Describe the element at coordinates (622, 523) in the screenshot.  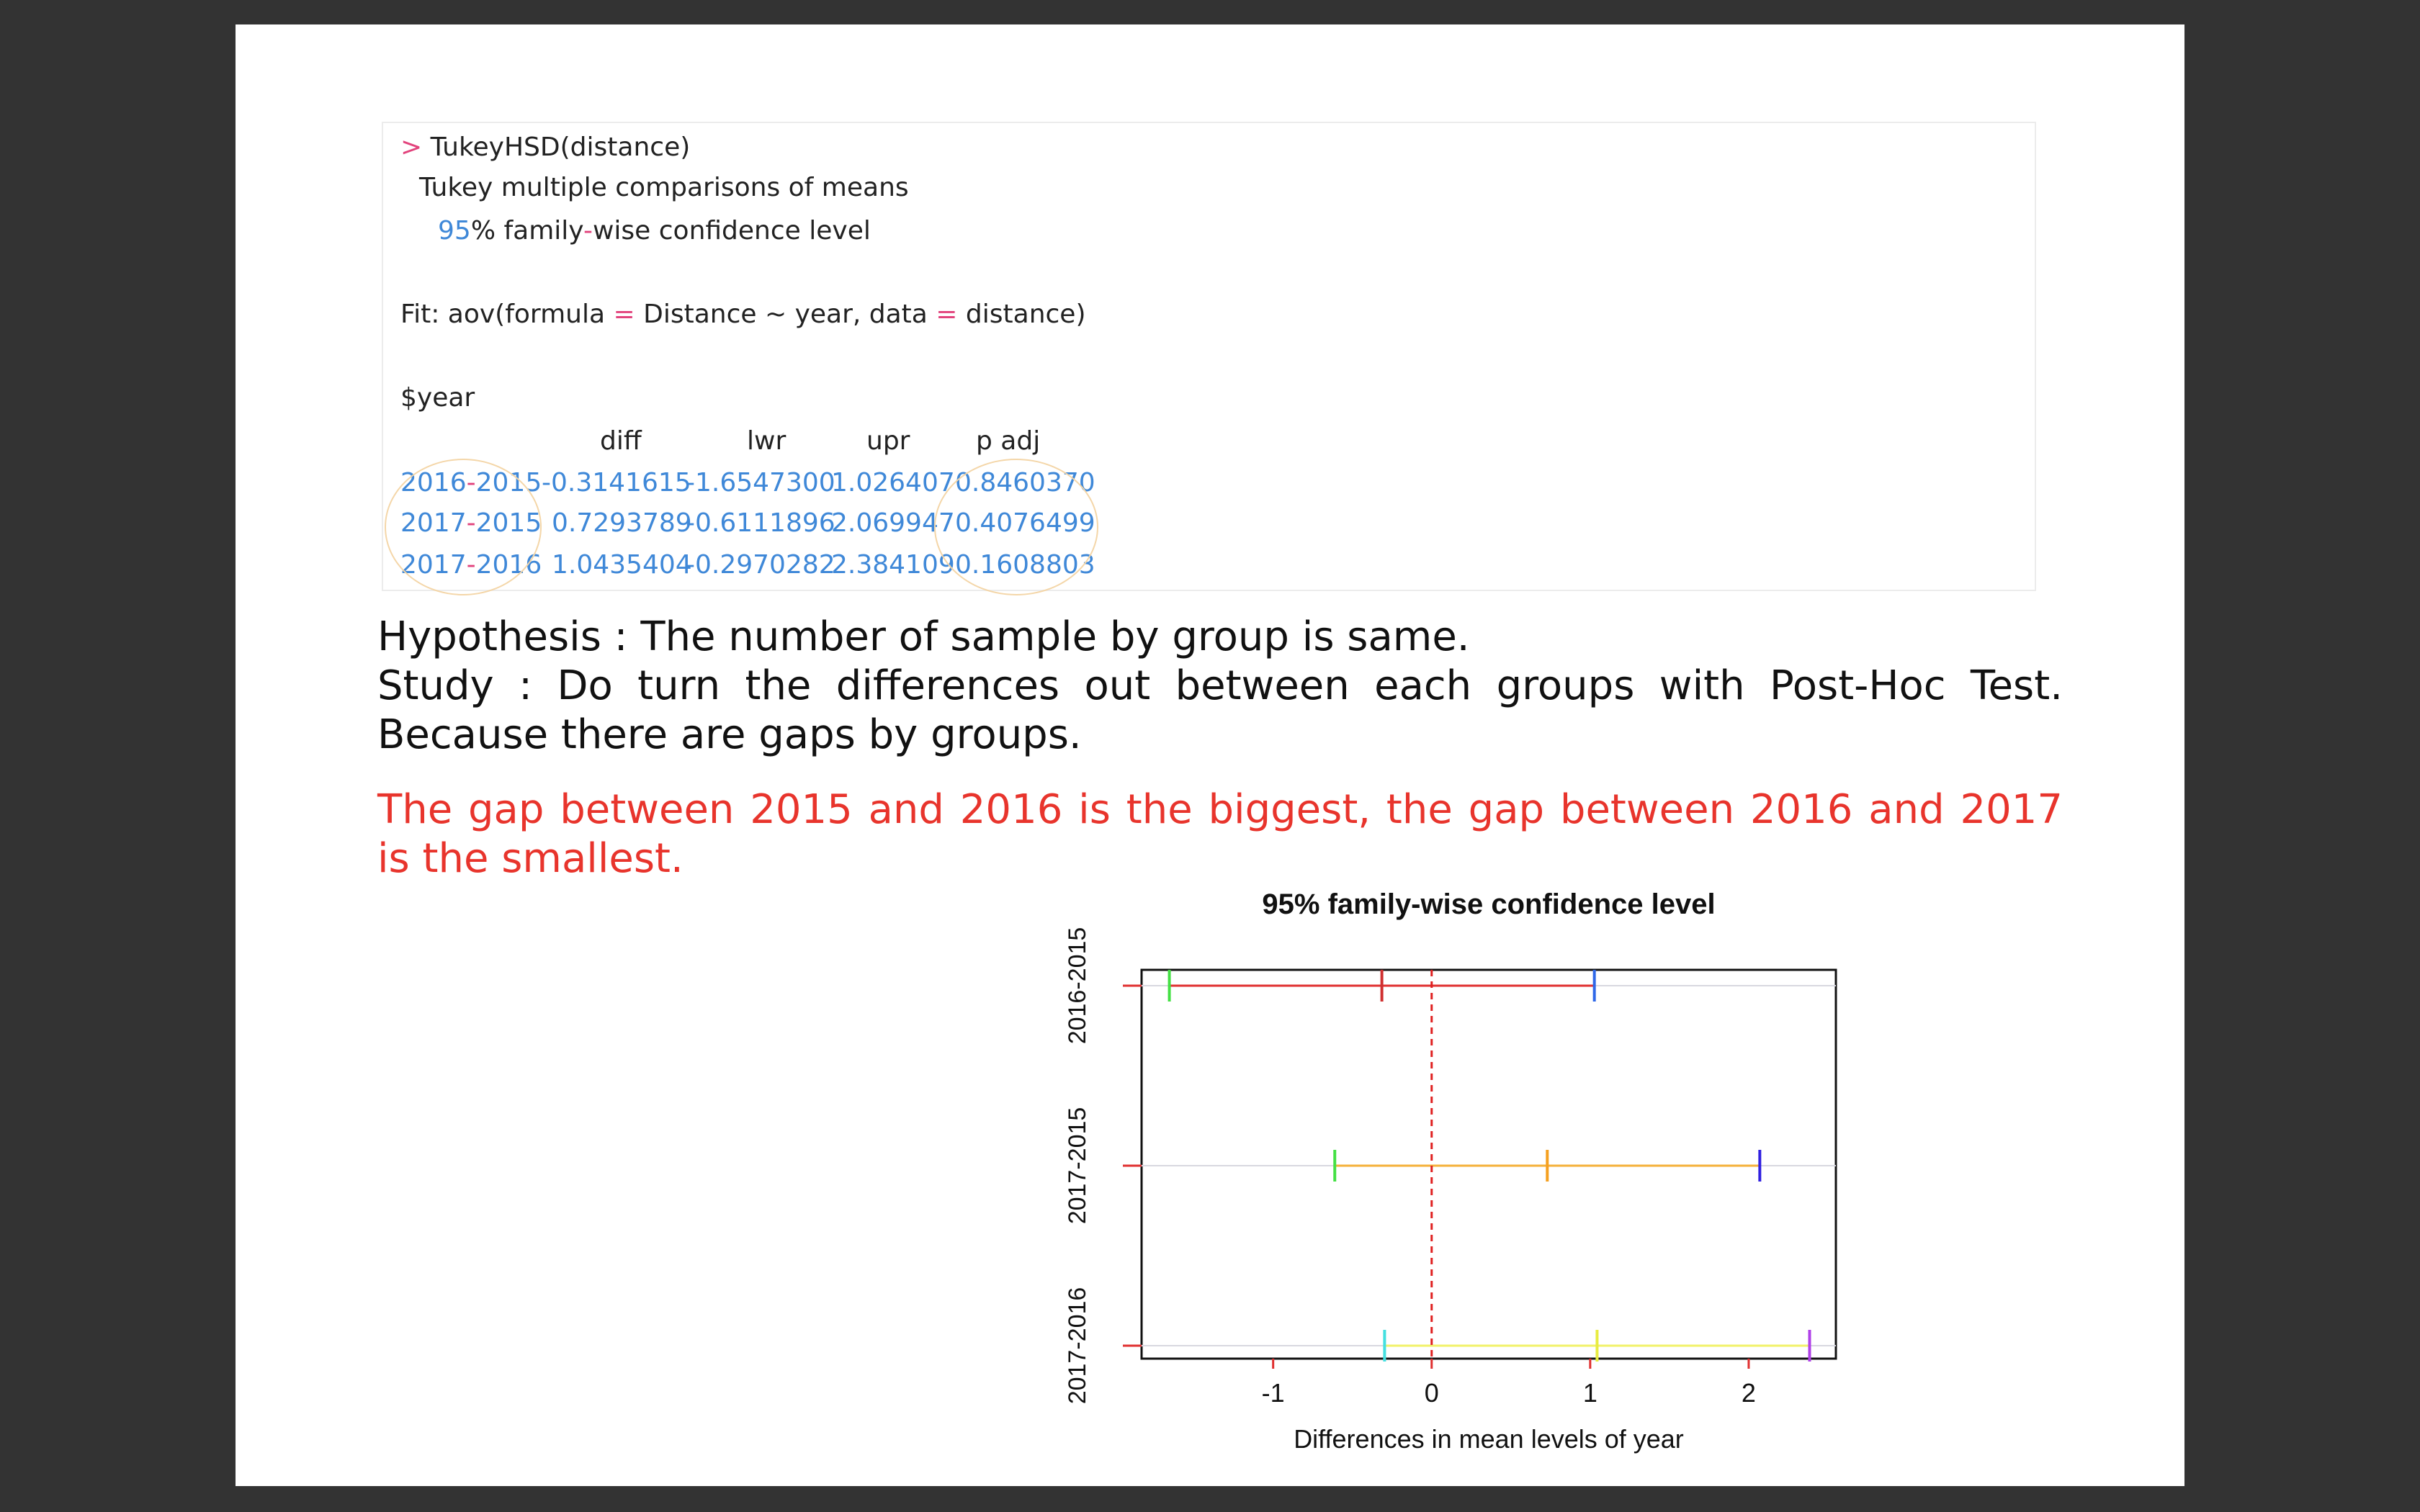
I see `cell-diff: 0.7293789` at that location.